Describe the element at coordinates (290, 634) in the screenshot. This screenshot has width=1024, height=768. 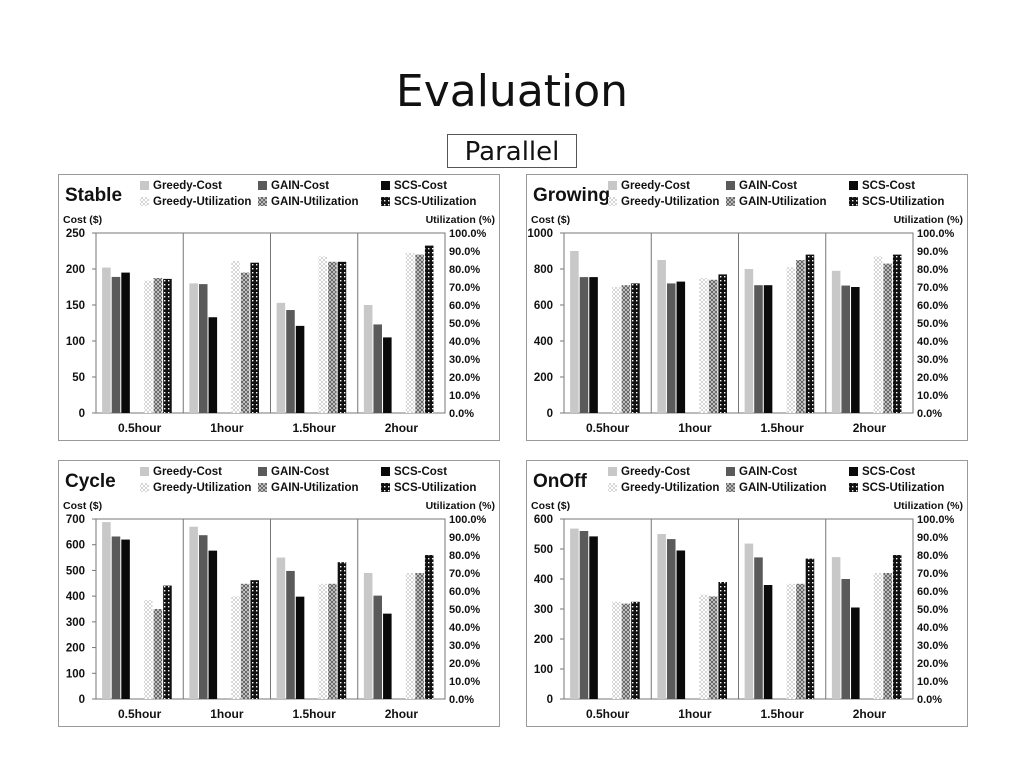
I see `bar-gain-cost-1-5hour` at that location.